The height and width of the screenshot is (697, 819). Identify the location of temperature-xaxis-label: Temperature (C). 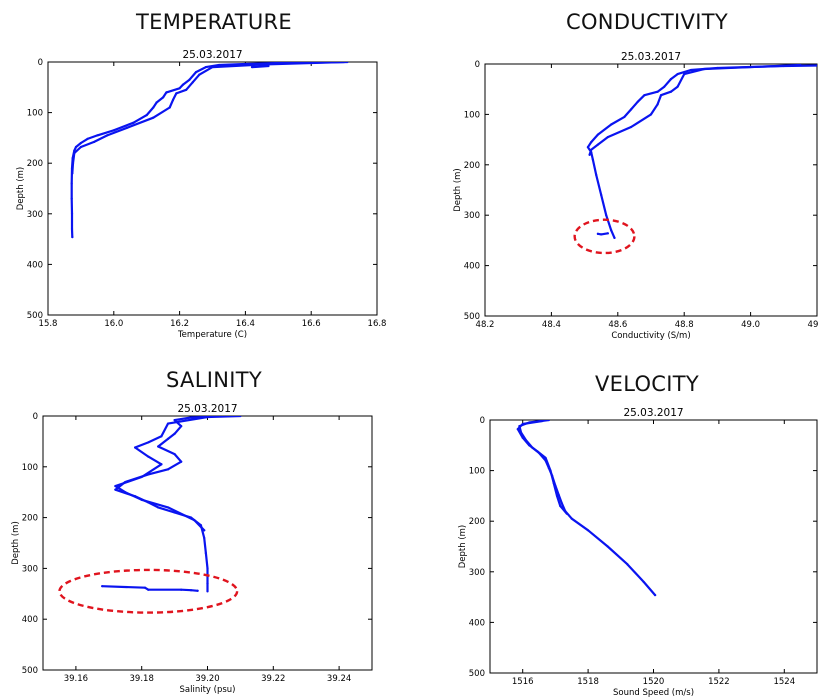
(212, 335).